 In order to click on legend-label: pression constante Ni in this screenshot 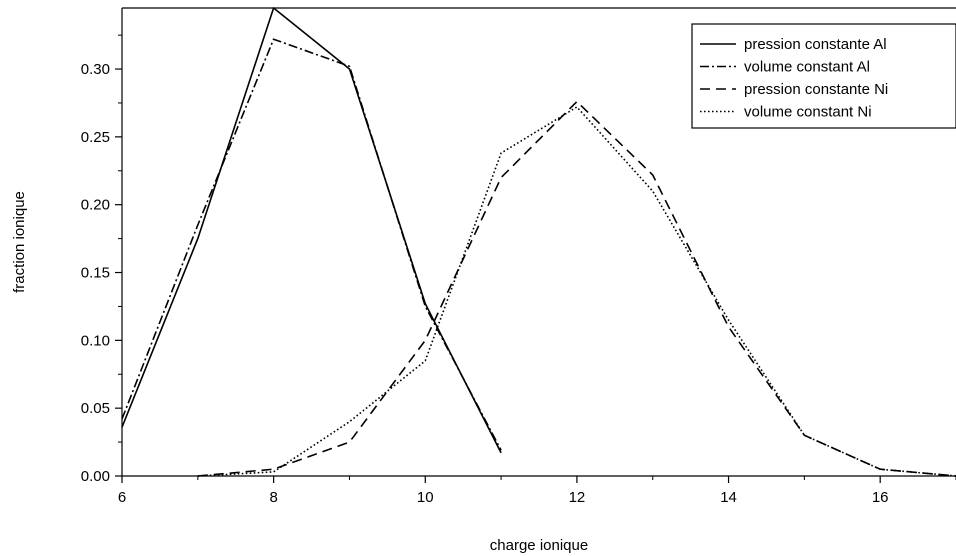, I will do `click(816, 89)`.